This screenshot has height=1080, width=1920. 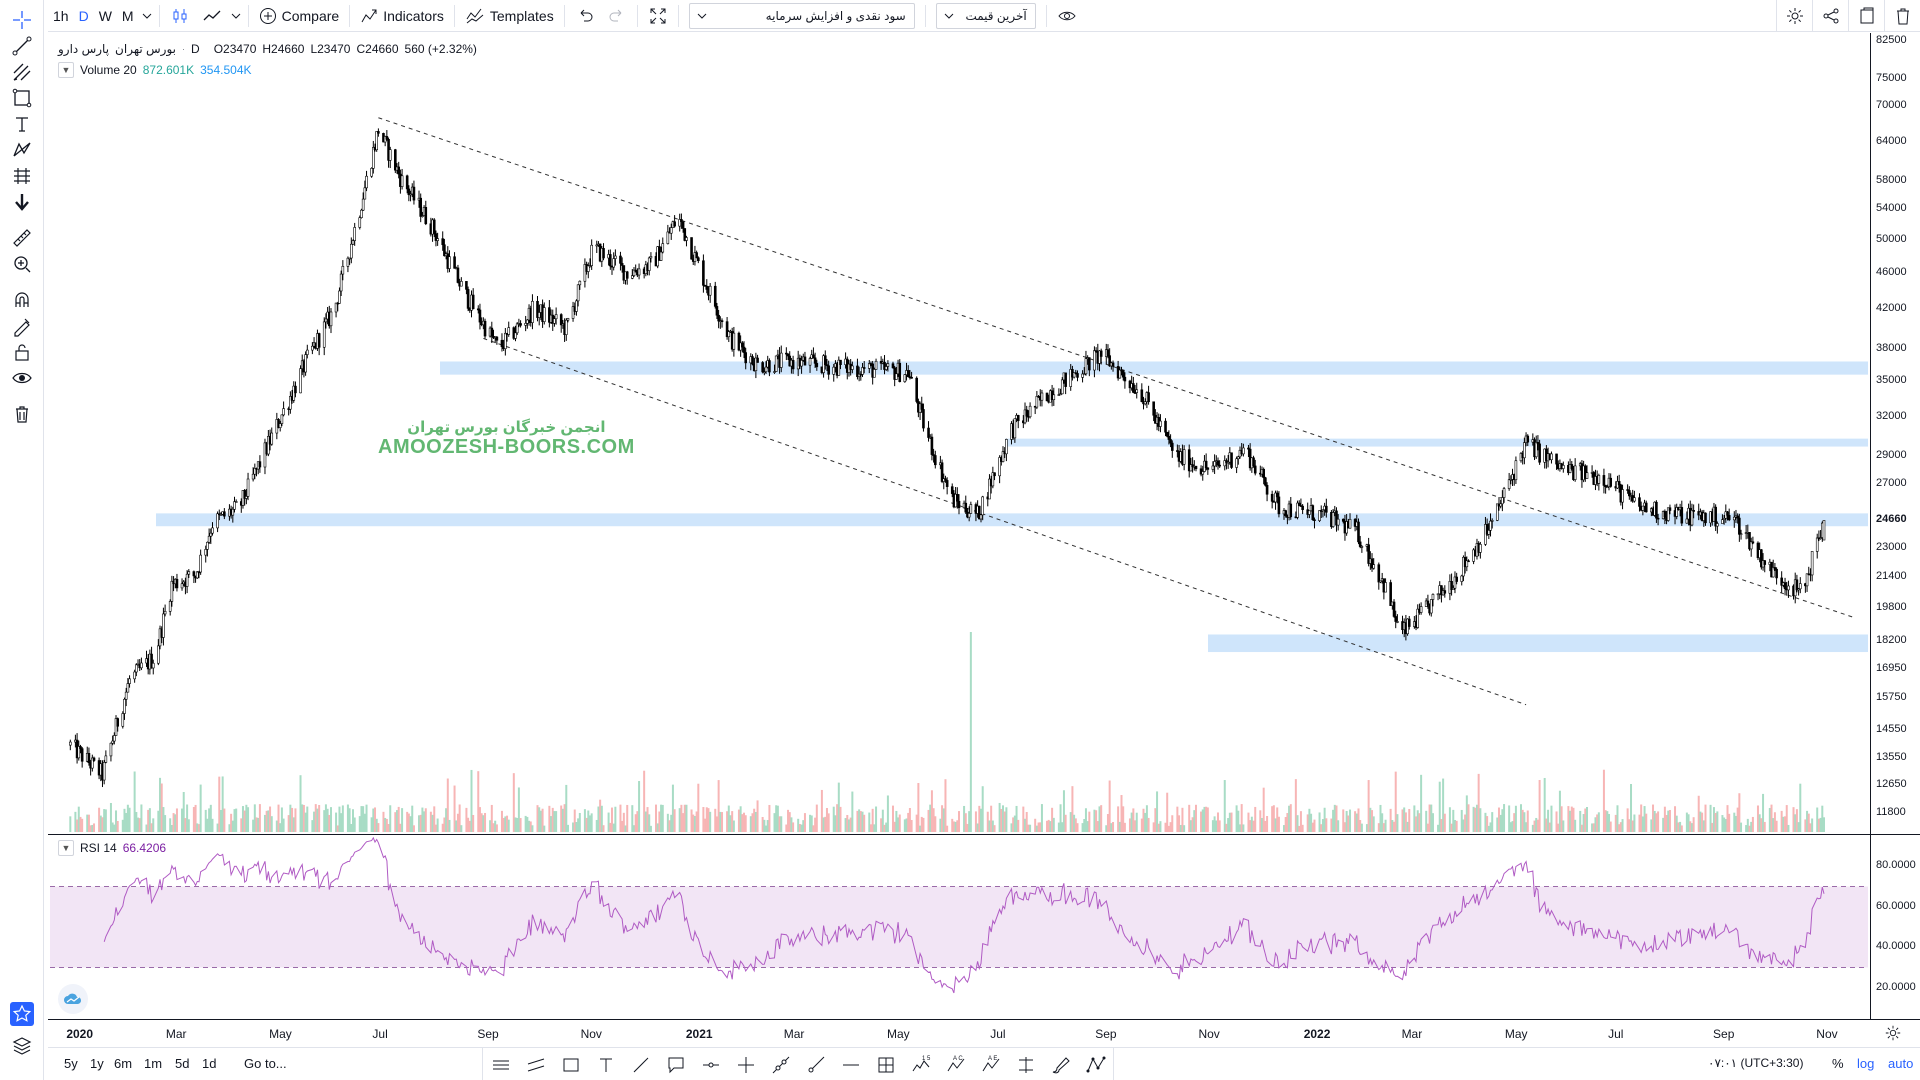 What do you see at coordinates (1794, 16) in the screenshot?
I see `settings-gear-icon` at bounding box center [1794, 16].